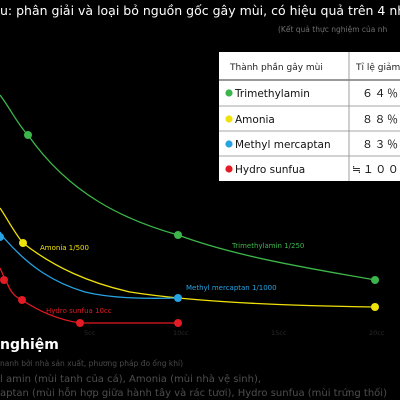 This screenshot has height=400, width=400. What do you see at coordinates (279, 333) in the screenshot?
I see `x-tick-15cc: 15cc` at bounding box center [279, 333].